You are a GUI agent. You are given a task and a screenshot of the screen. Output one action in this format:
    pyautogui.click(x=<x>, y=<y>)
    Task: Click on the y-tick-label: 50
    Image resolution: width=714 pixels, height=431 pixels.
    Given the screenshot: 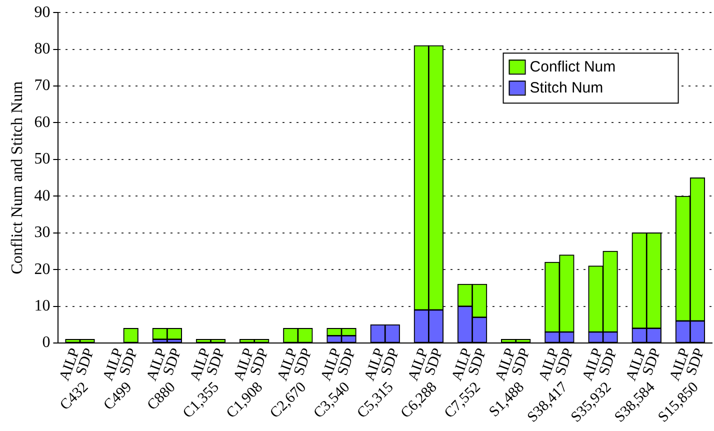 What is the action you would take?
    pyautogui.click(x=42, y=159)
    